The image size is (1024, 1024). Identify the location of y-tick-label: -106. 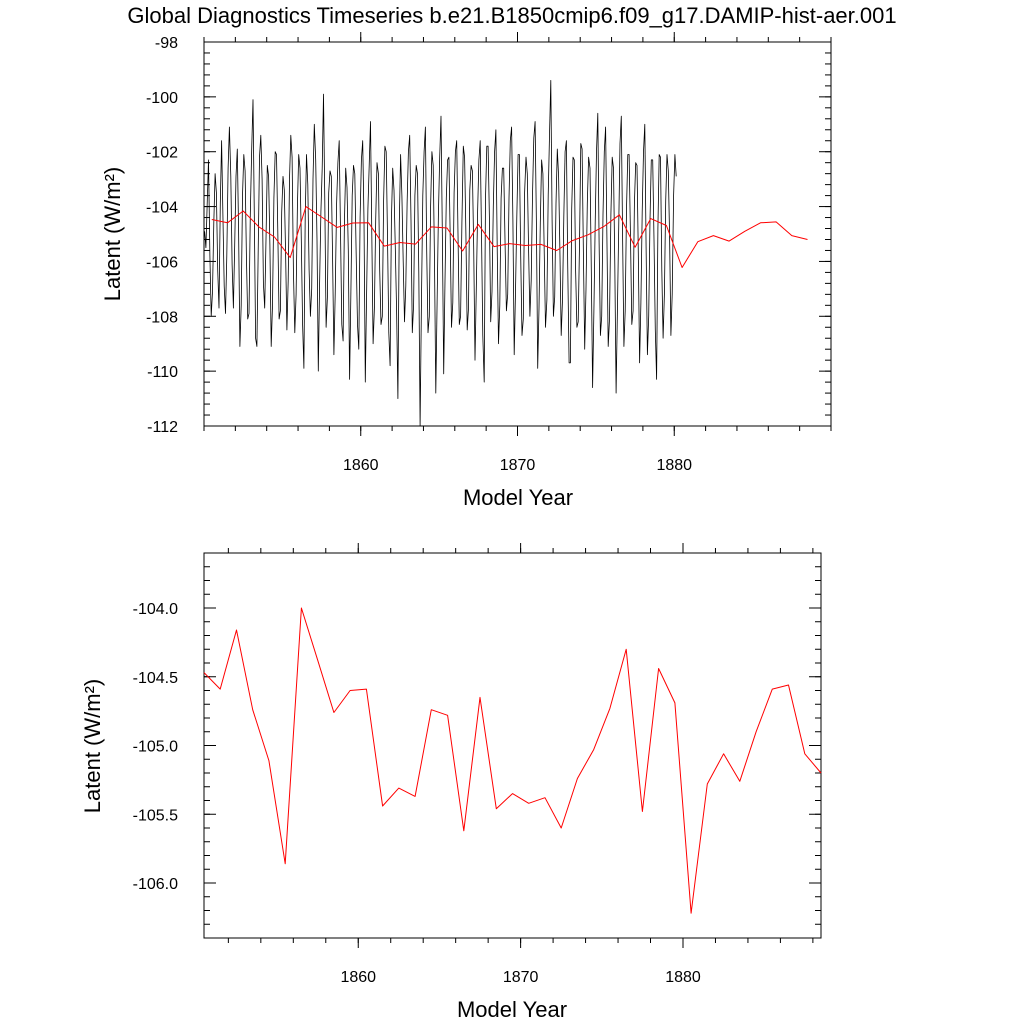
(162, 262).